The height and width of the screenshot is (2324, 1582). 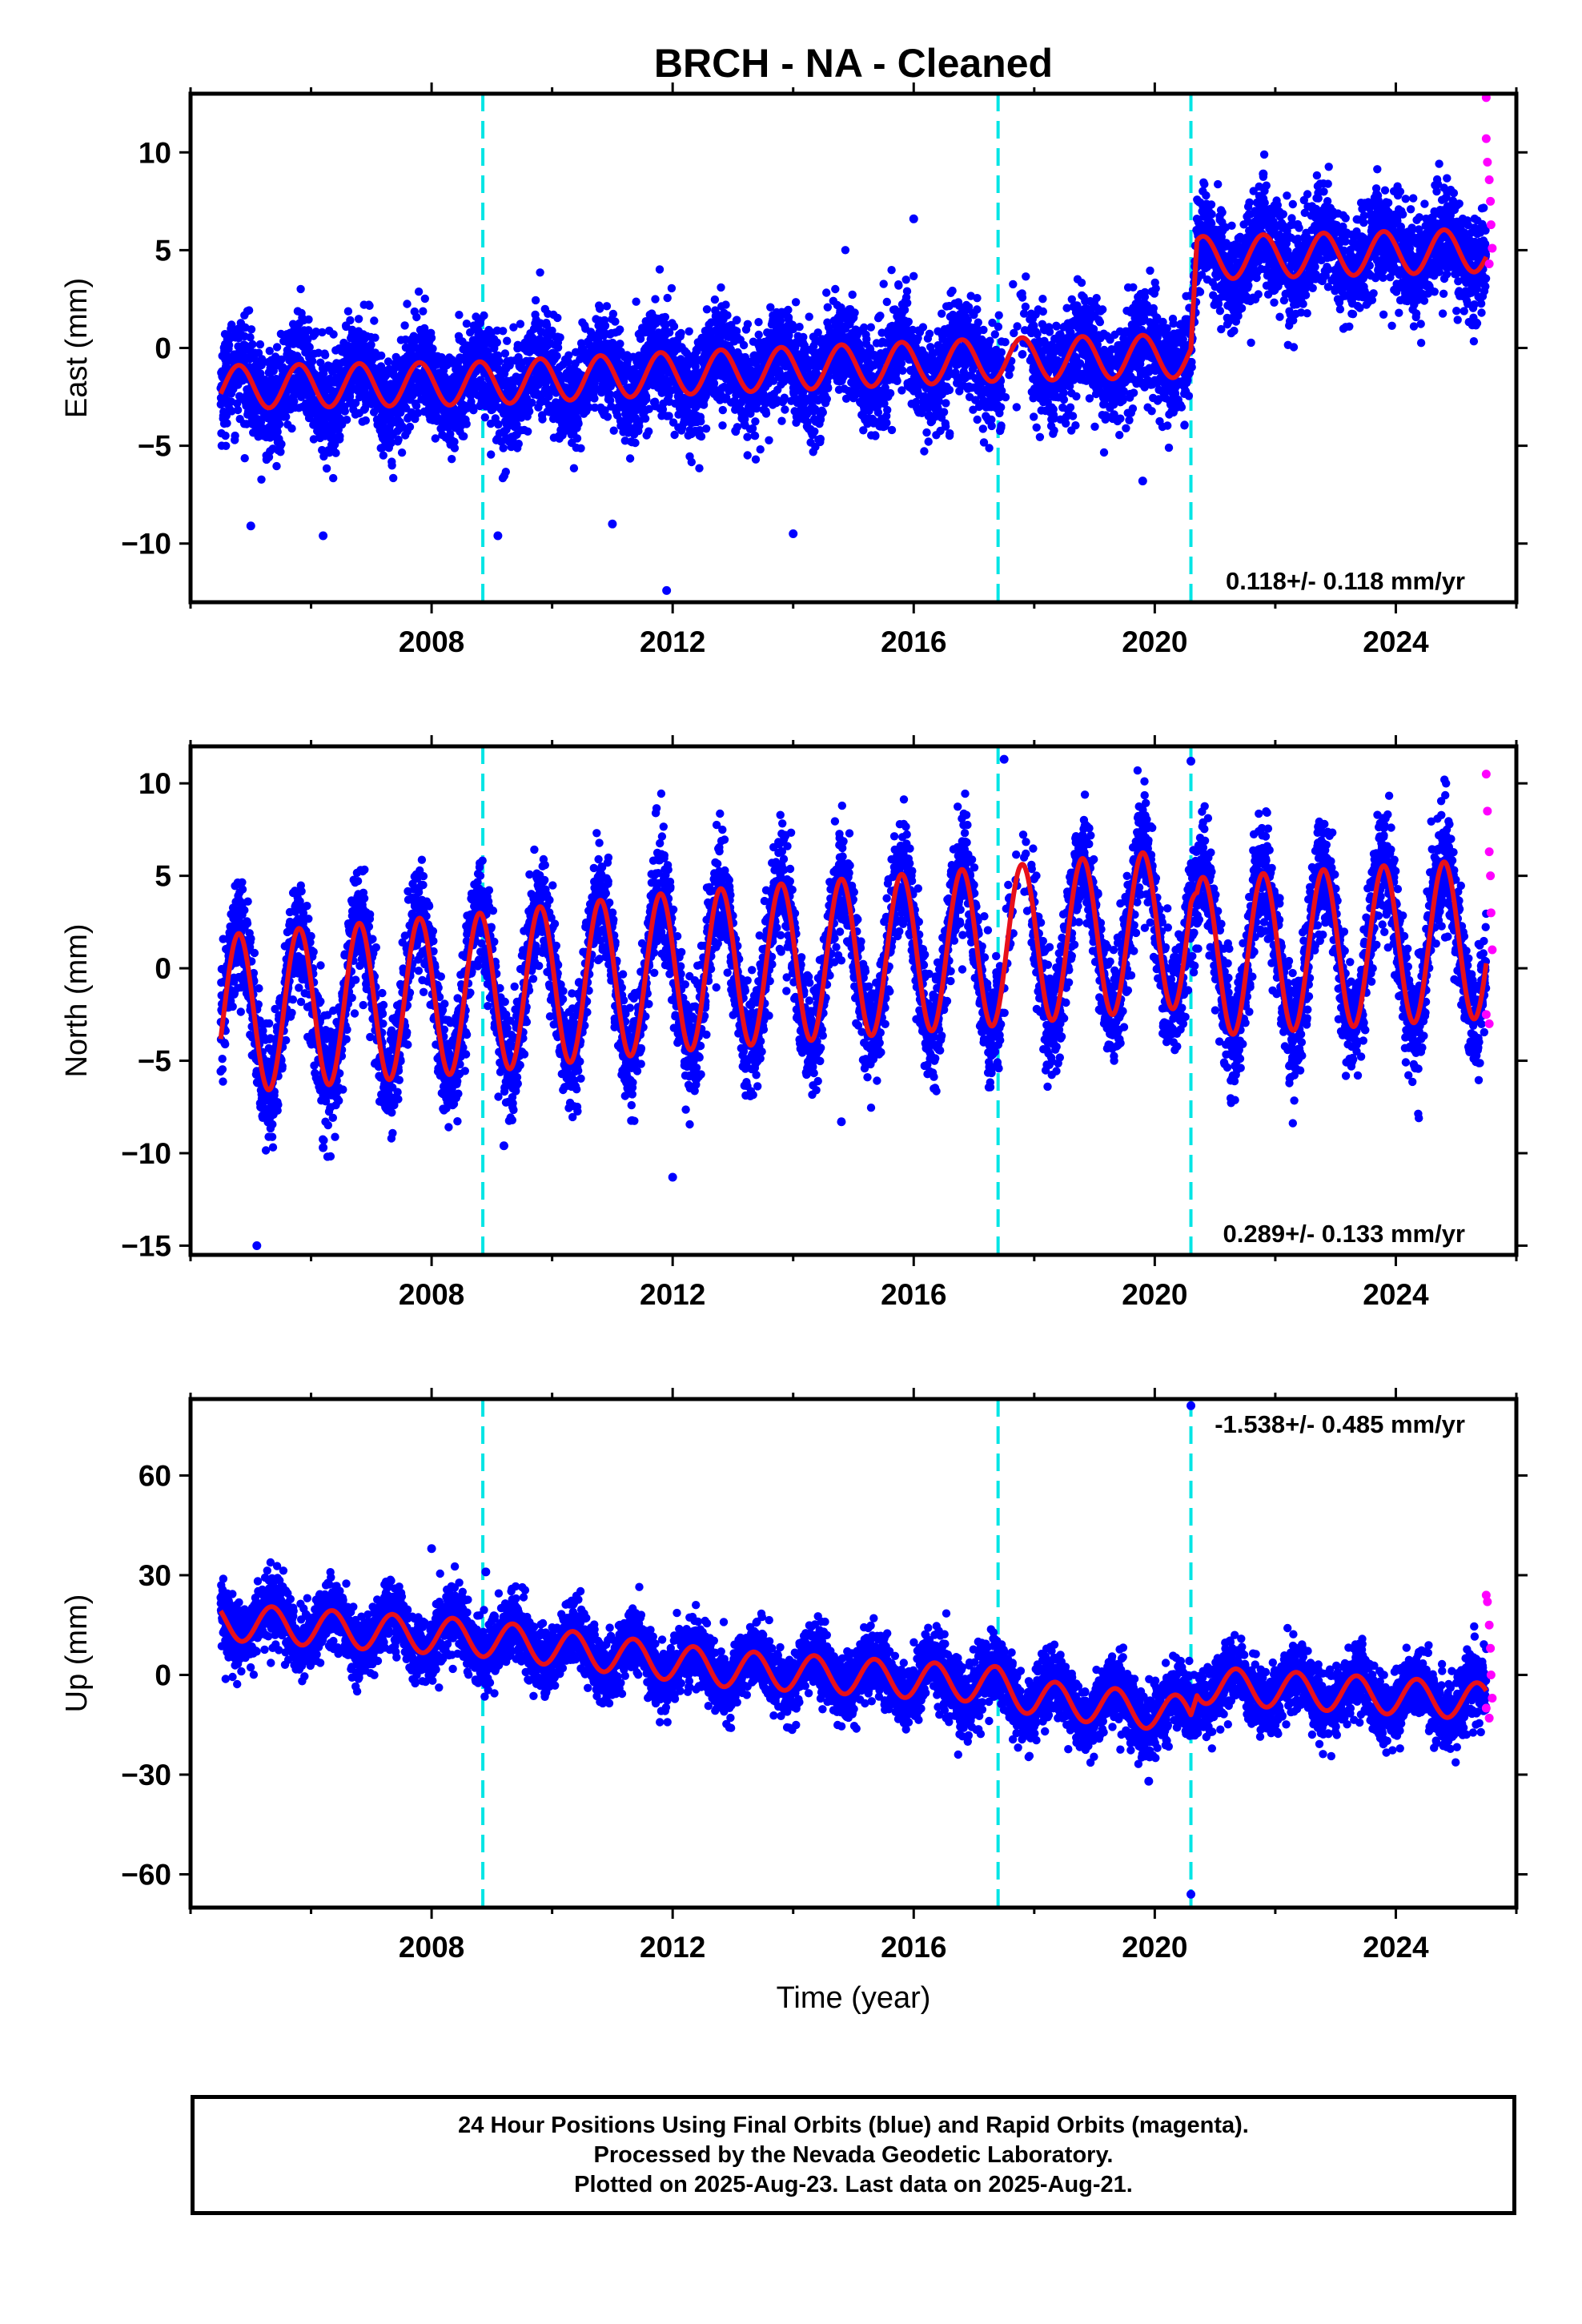 What do you see at coordinates (1154, 1294) in the screenshot?
I see `north-xtick-label-2020: 2020` at bounding box center [1154, 1294].